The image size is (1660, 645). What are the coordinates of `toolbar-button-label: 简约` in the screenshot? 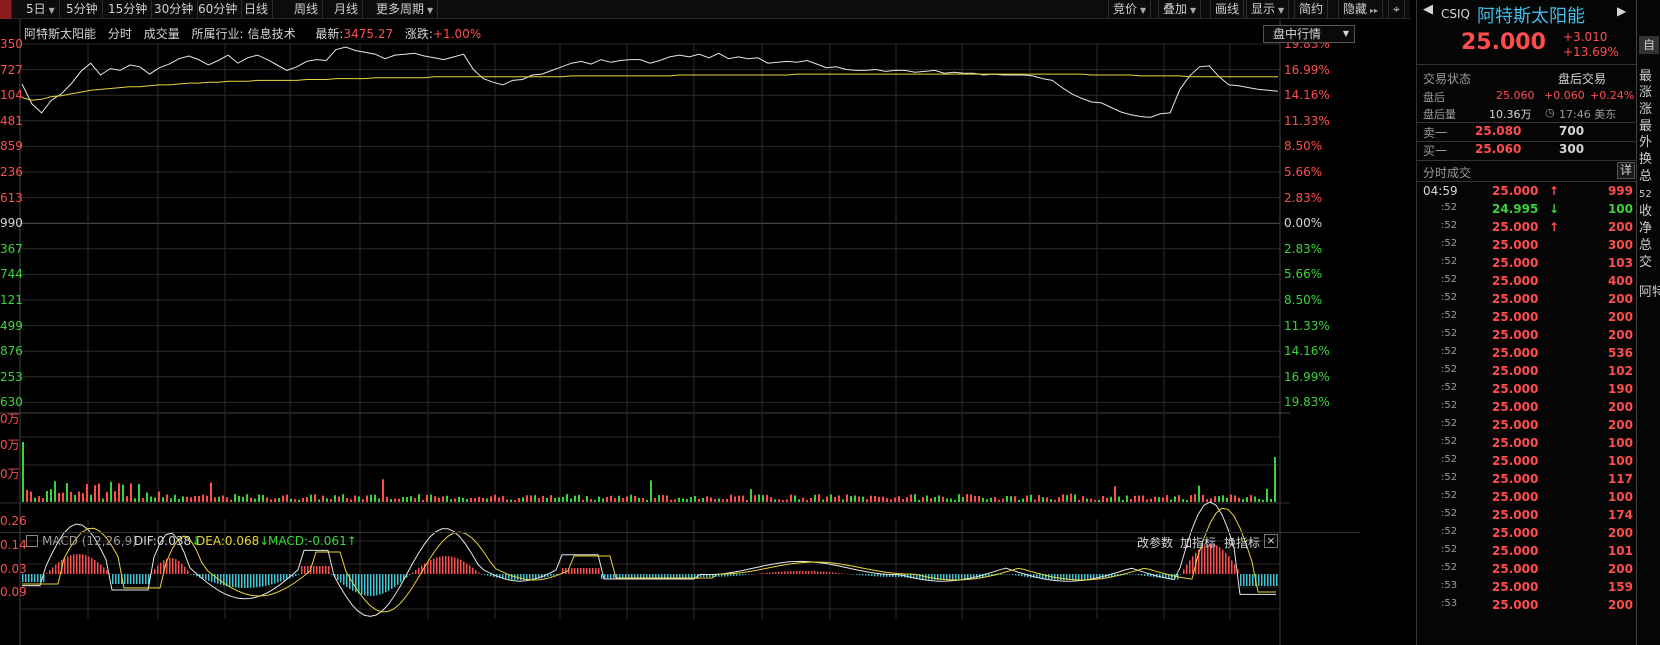 It's located at (1311, 9).